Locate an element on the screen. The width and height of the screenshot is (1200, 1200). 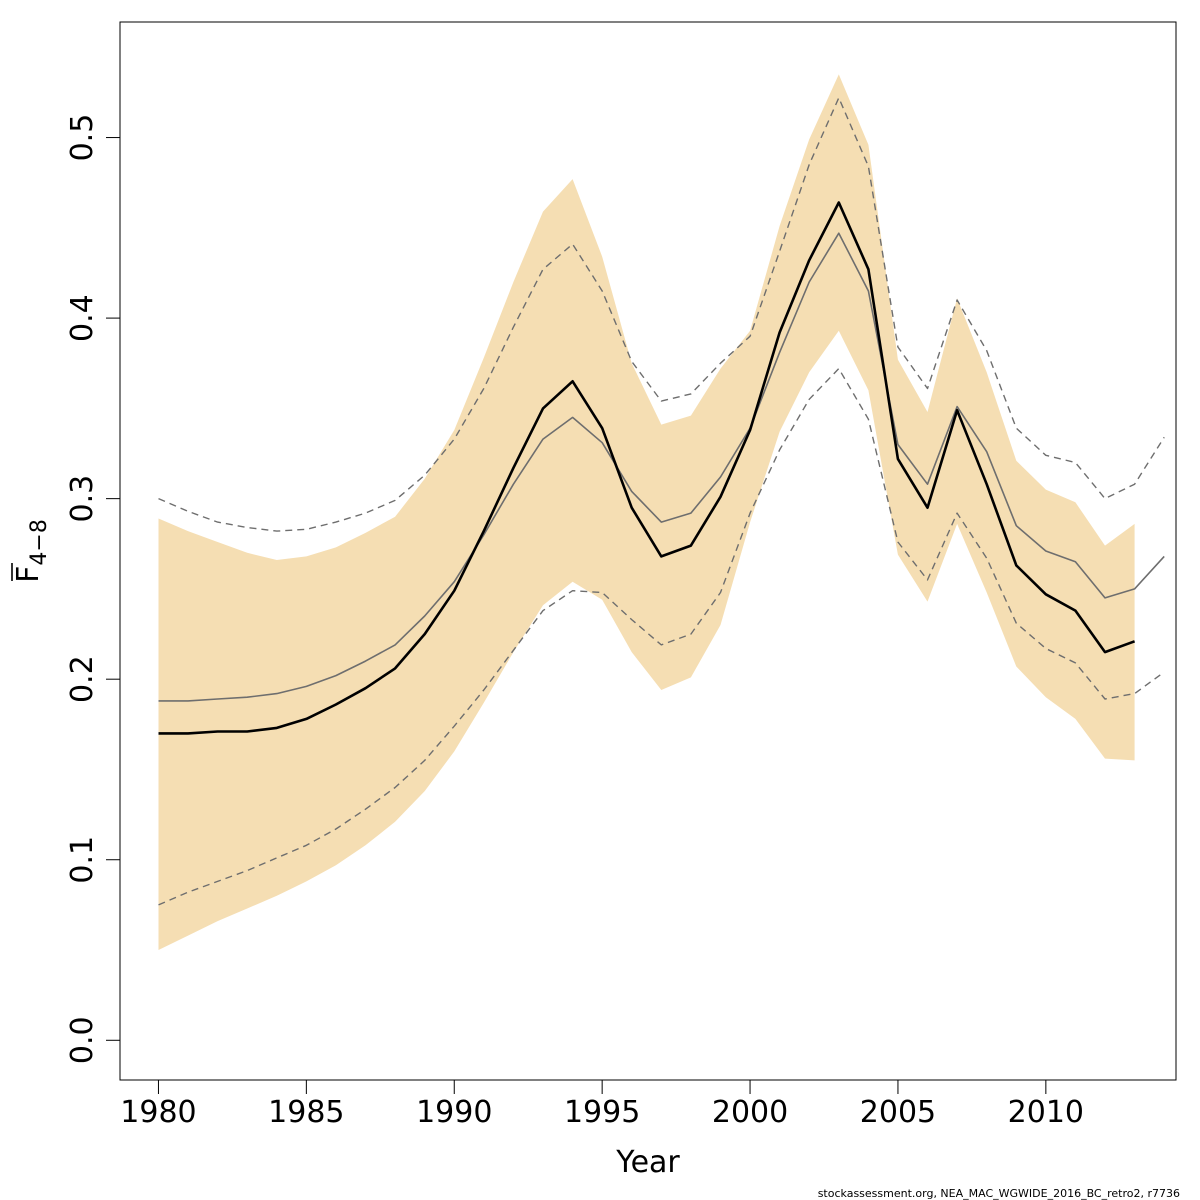
y-tick-label: 0.4 is located at coordinates (82, 318).